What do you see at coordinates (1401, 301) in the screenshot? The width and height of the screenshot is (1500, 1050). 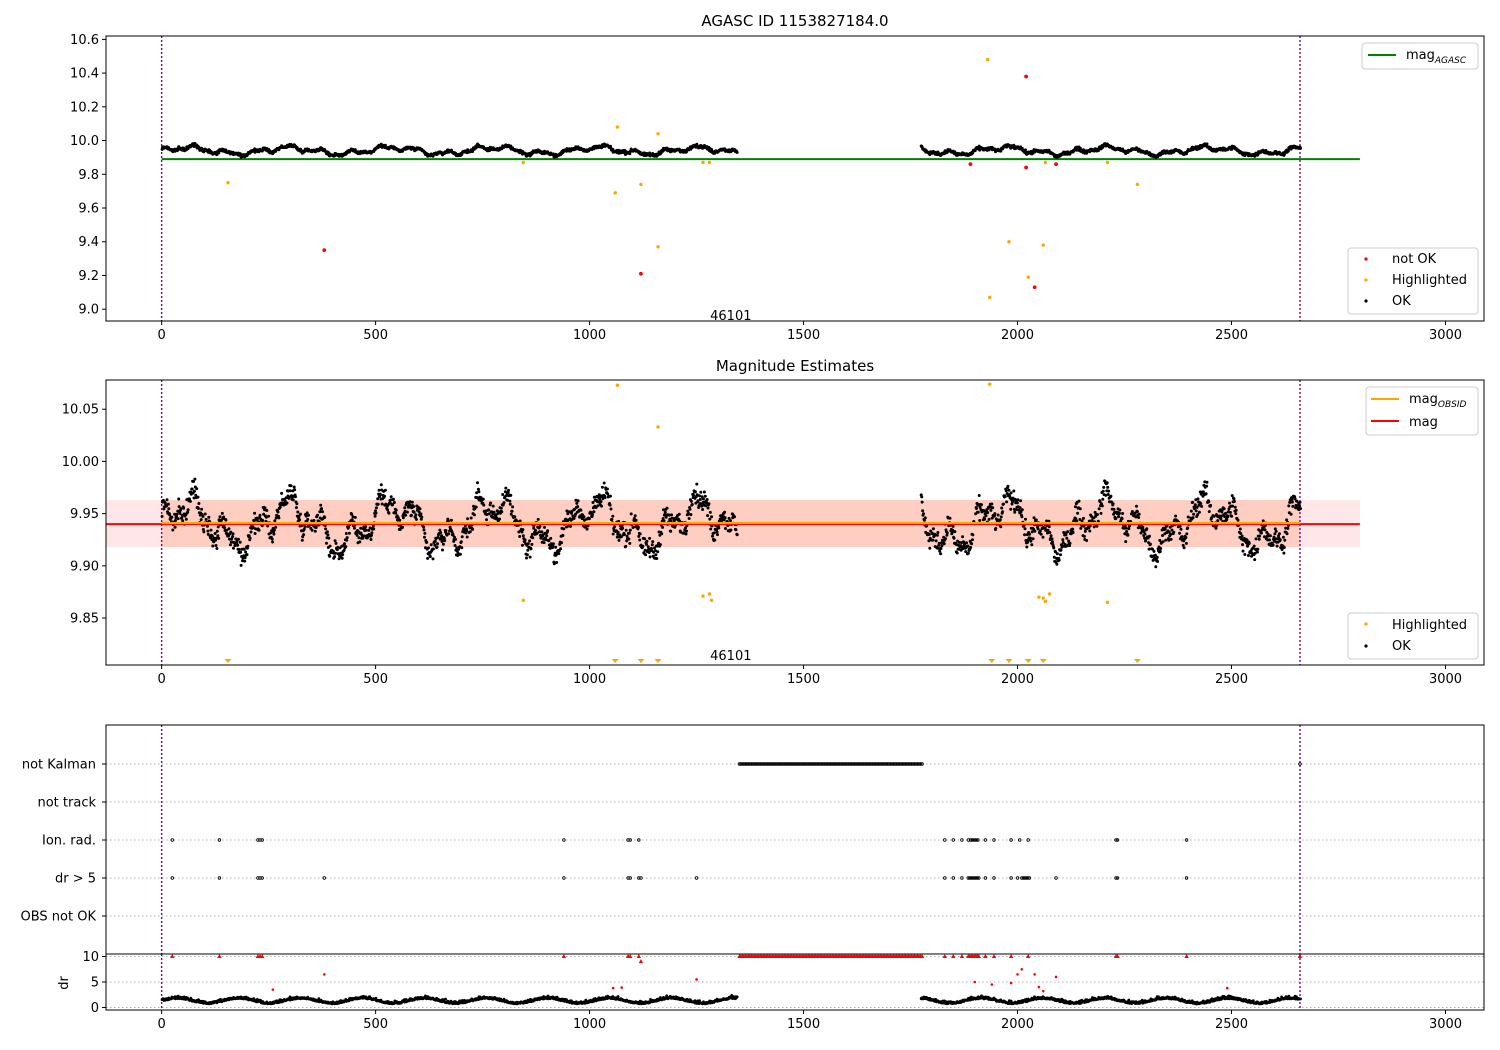 I see `legend-ok: OK` at bounding box center [1401, 301].